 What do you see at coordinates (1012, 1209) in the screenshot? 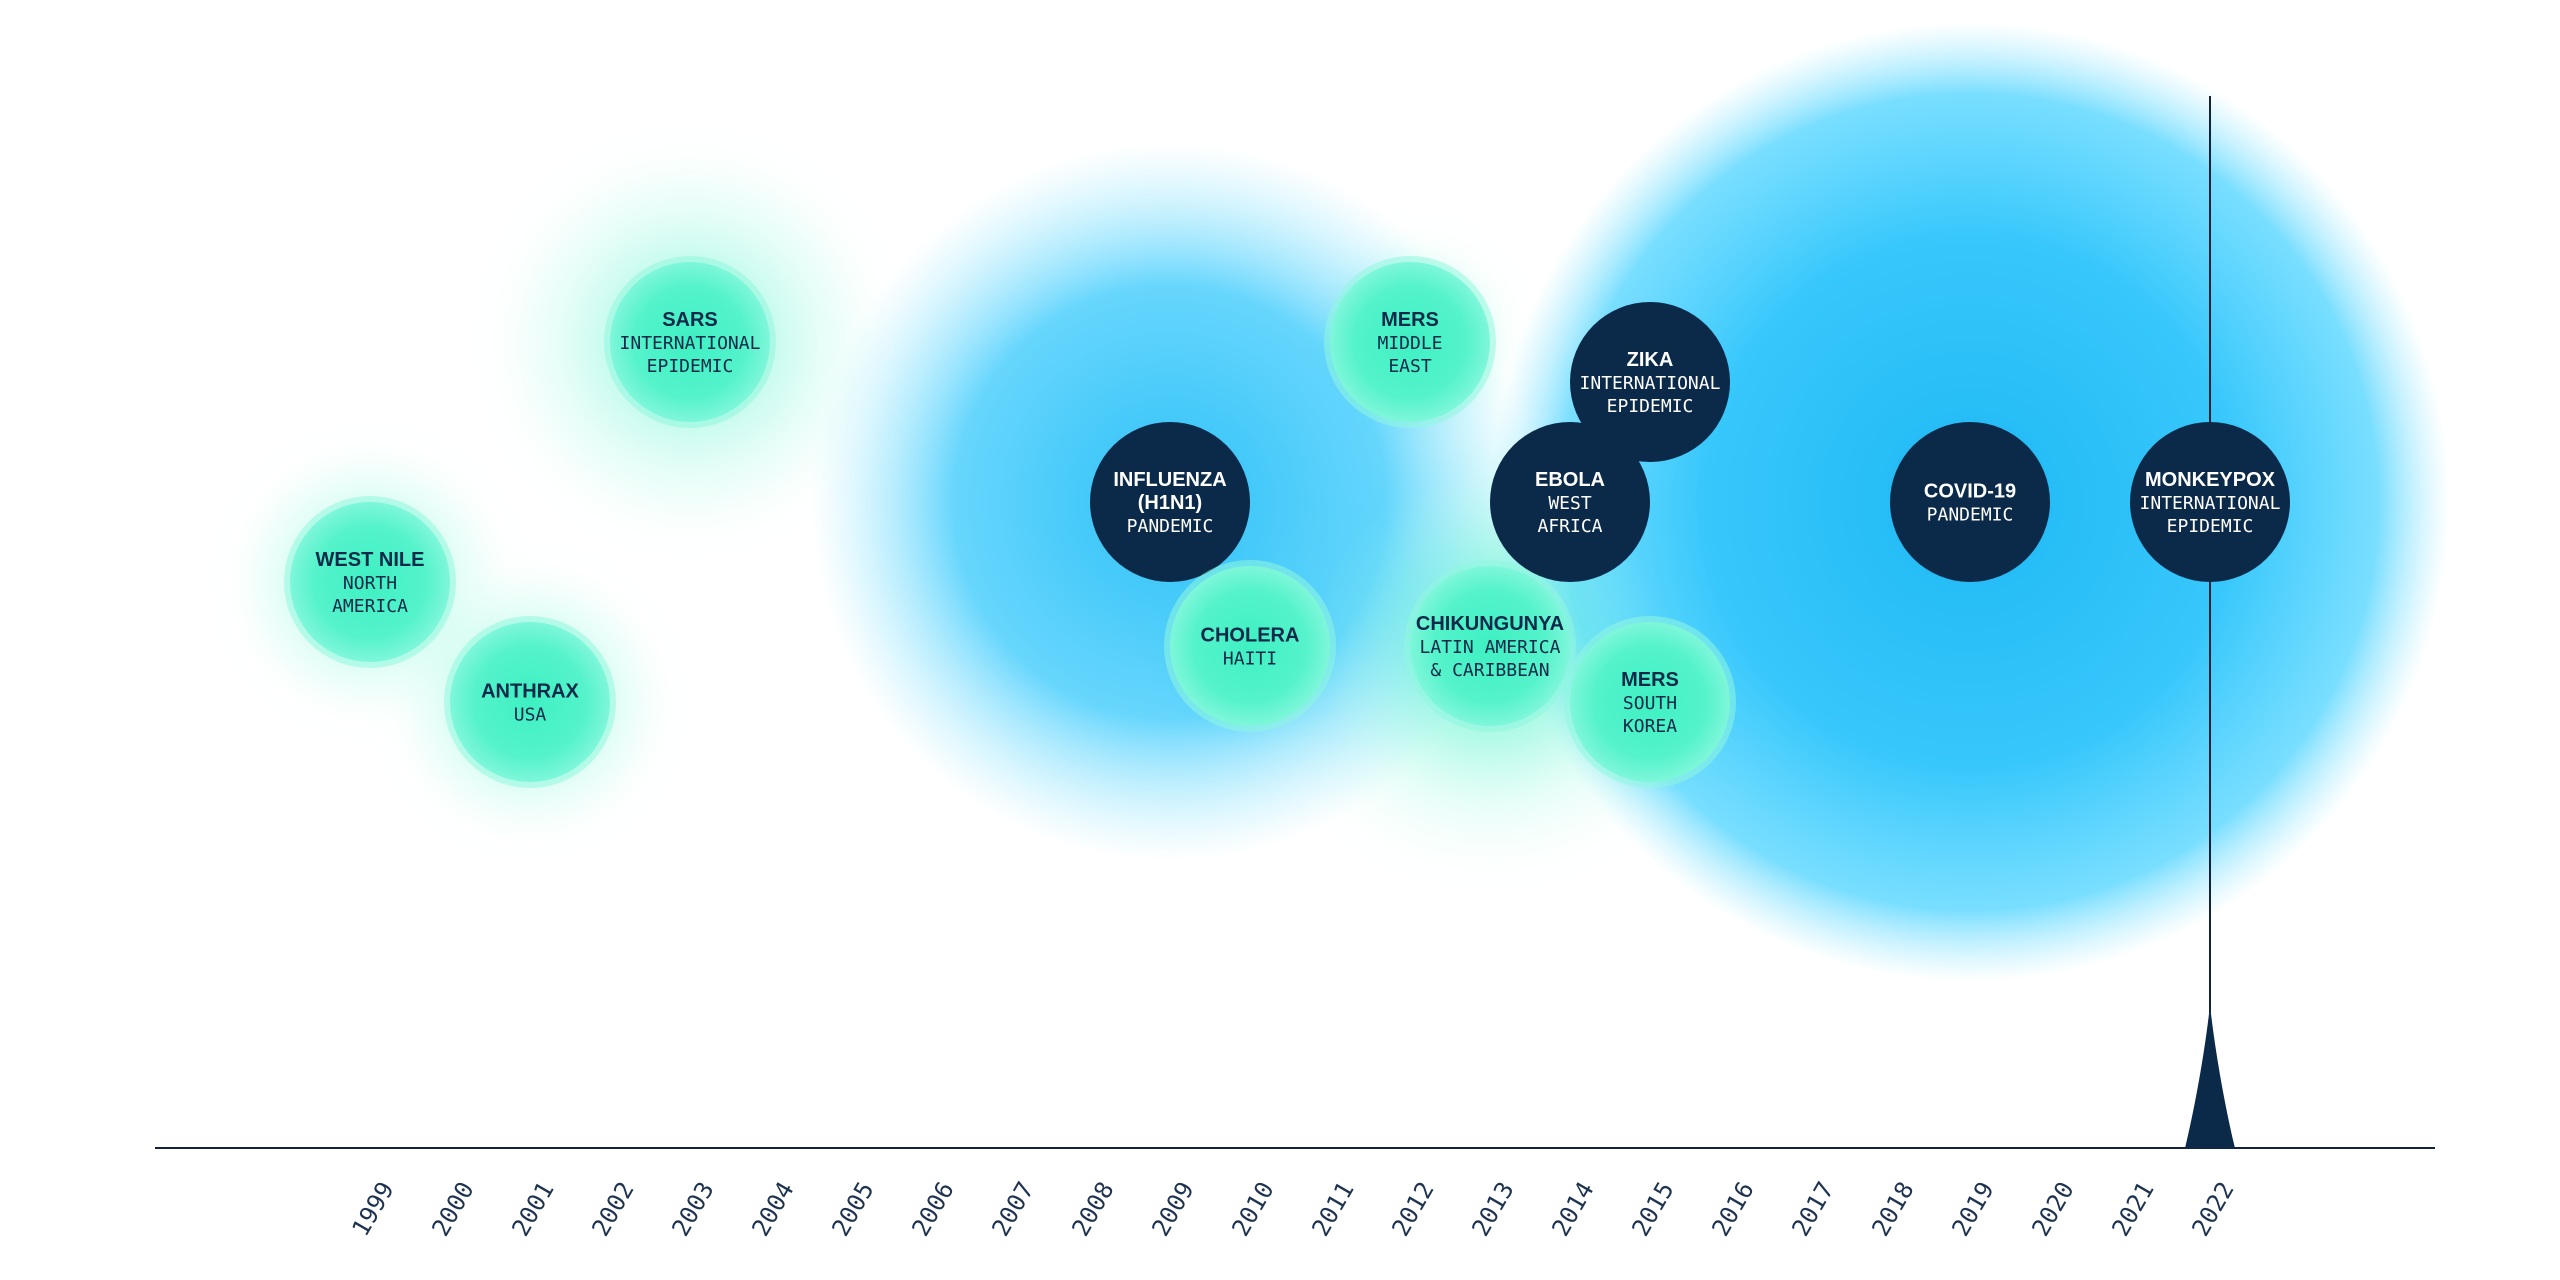
I see `year-label-2007: 2007` at bounding box center [1012, 1209].